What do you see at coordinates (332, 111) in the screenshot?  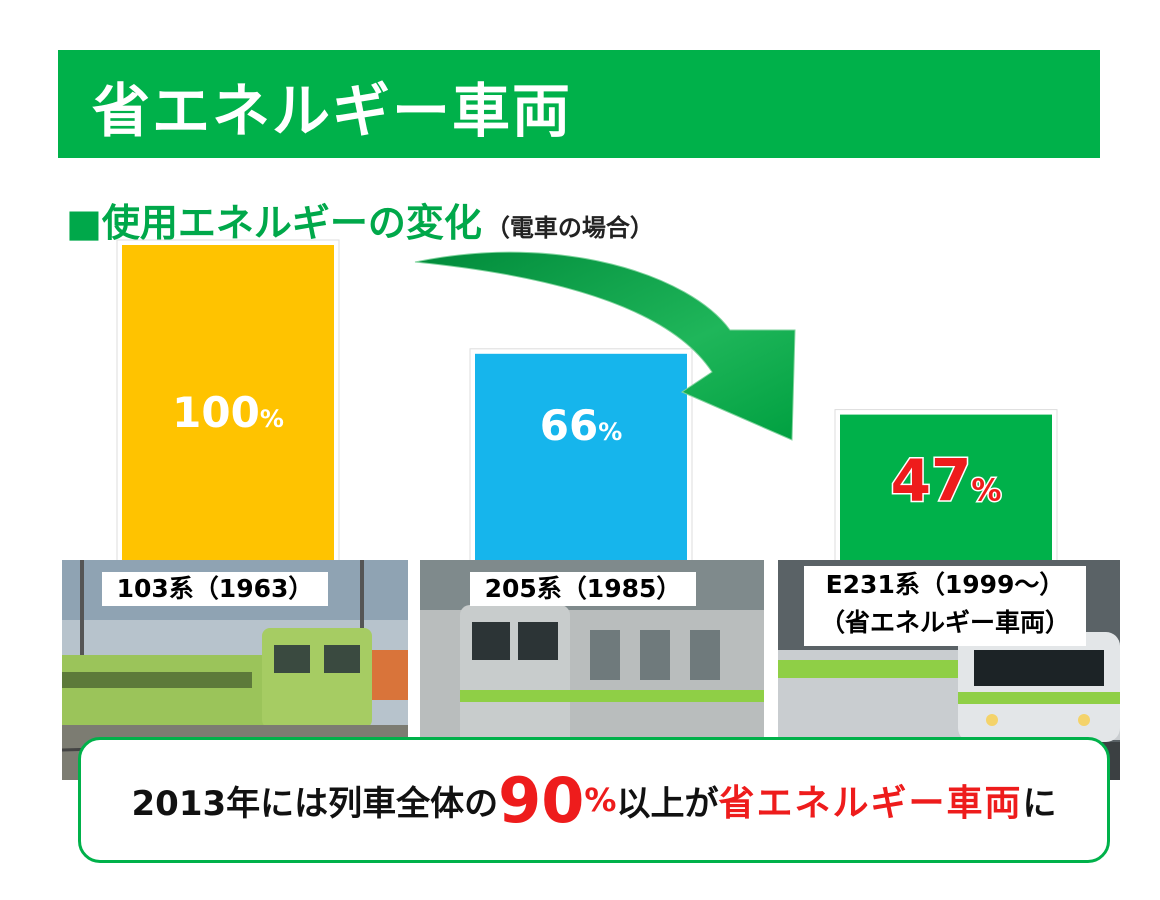 I see `page-title: 省エネルギー車両` at bounding box center [332, 111].